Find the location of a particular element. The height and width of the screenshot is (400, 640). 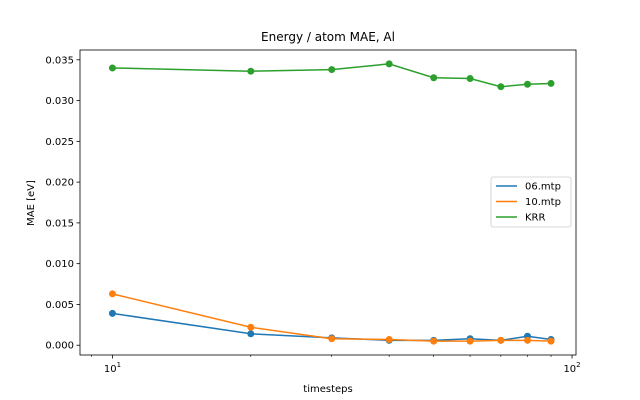

y-axis-ticks: 0.000 0.005 0.010 0.015 0.020 0.025 0.030 0.035 is located at coordinates (62, 203).